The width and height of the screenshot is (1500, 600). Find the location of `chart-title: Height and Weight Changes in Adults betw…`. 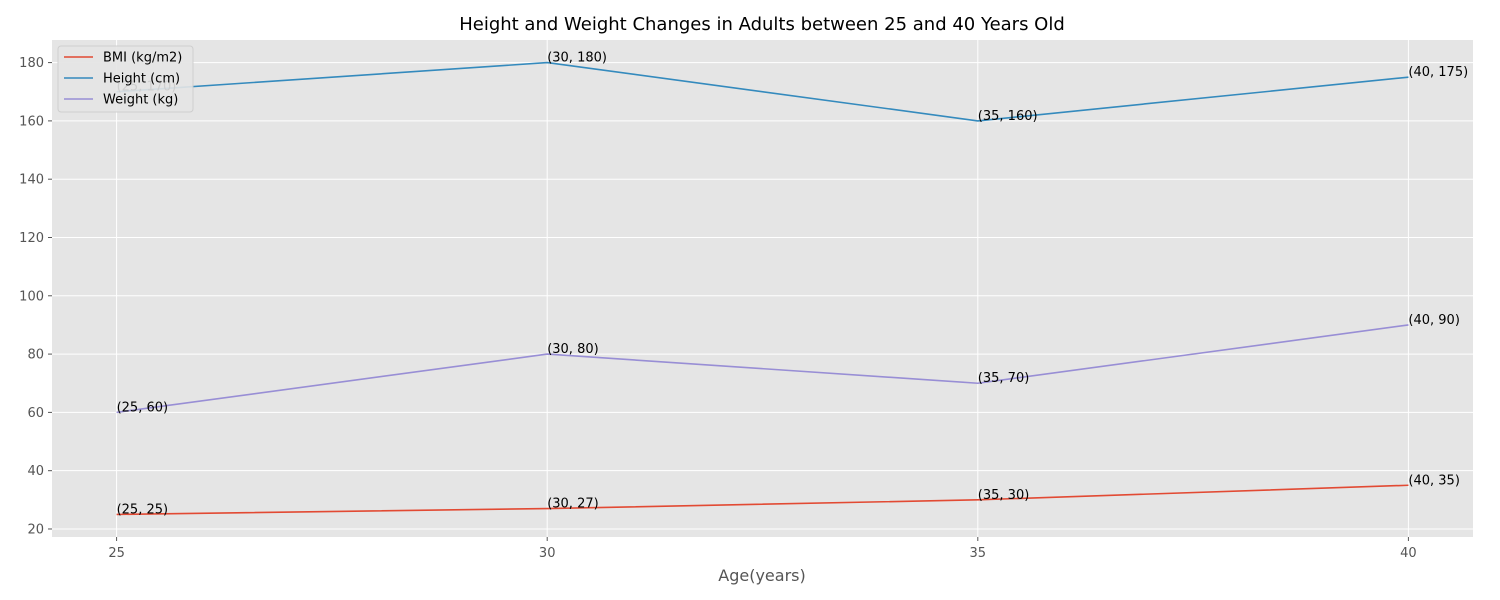

chart-title: Height and Weight Changes in Adults betw… is located at coordinates (762, 24).